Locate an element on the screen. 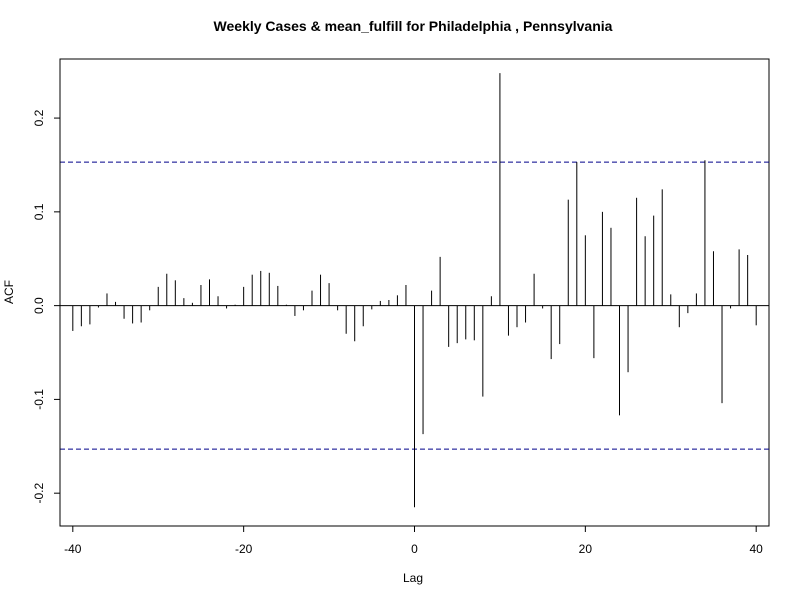 The width and height of the screenshot is (800, 600). y-axis: -0.2 -0.1 0.0 0.1 0.2 is located at coordinates (46, 306).